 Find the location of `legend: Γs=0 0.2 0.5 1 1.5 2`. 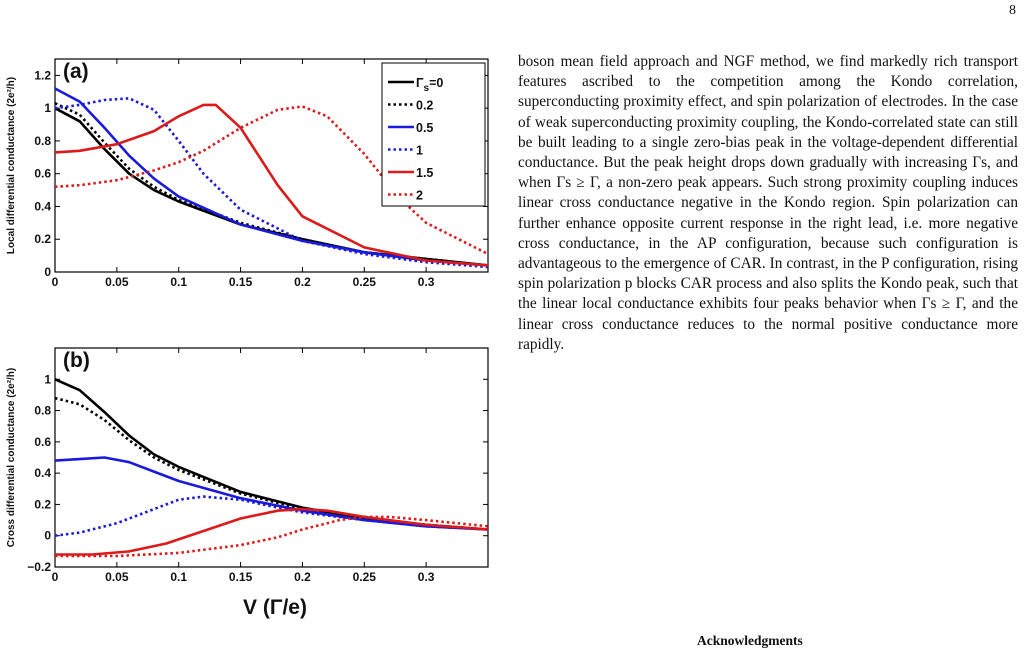

legend: Γs=0 0.2 0.5 1 1.5 2 is located at coordinates (433, 134).